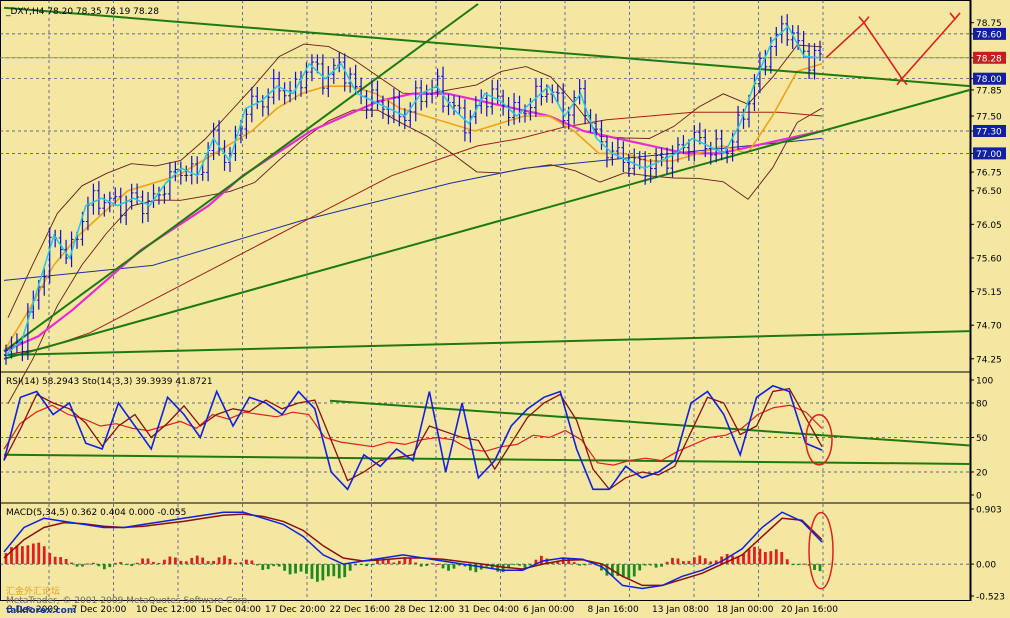 The image size is (1010, 618). I want to click on rsi-y-tick-label: 50, so click(982, 439).